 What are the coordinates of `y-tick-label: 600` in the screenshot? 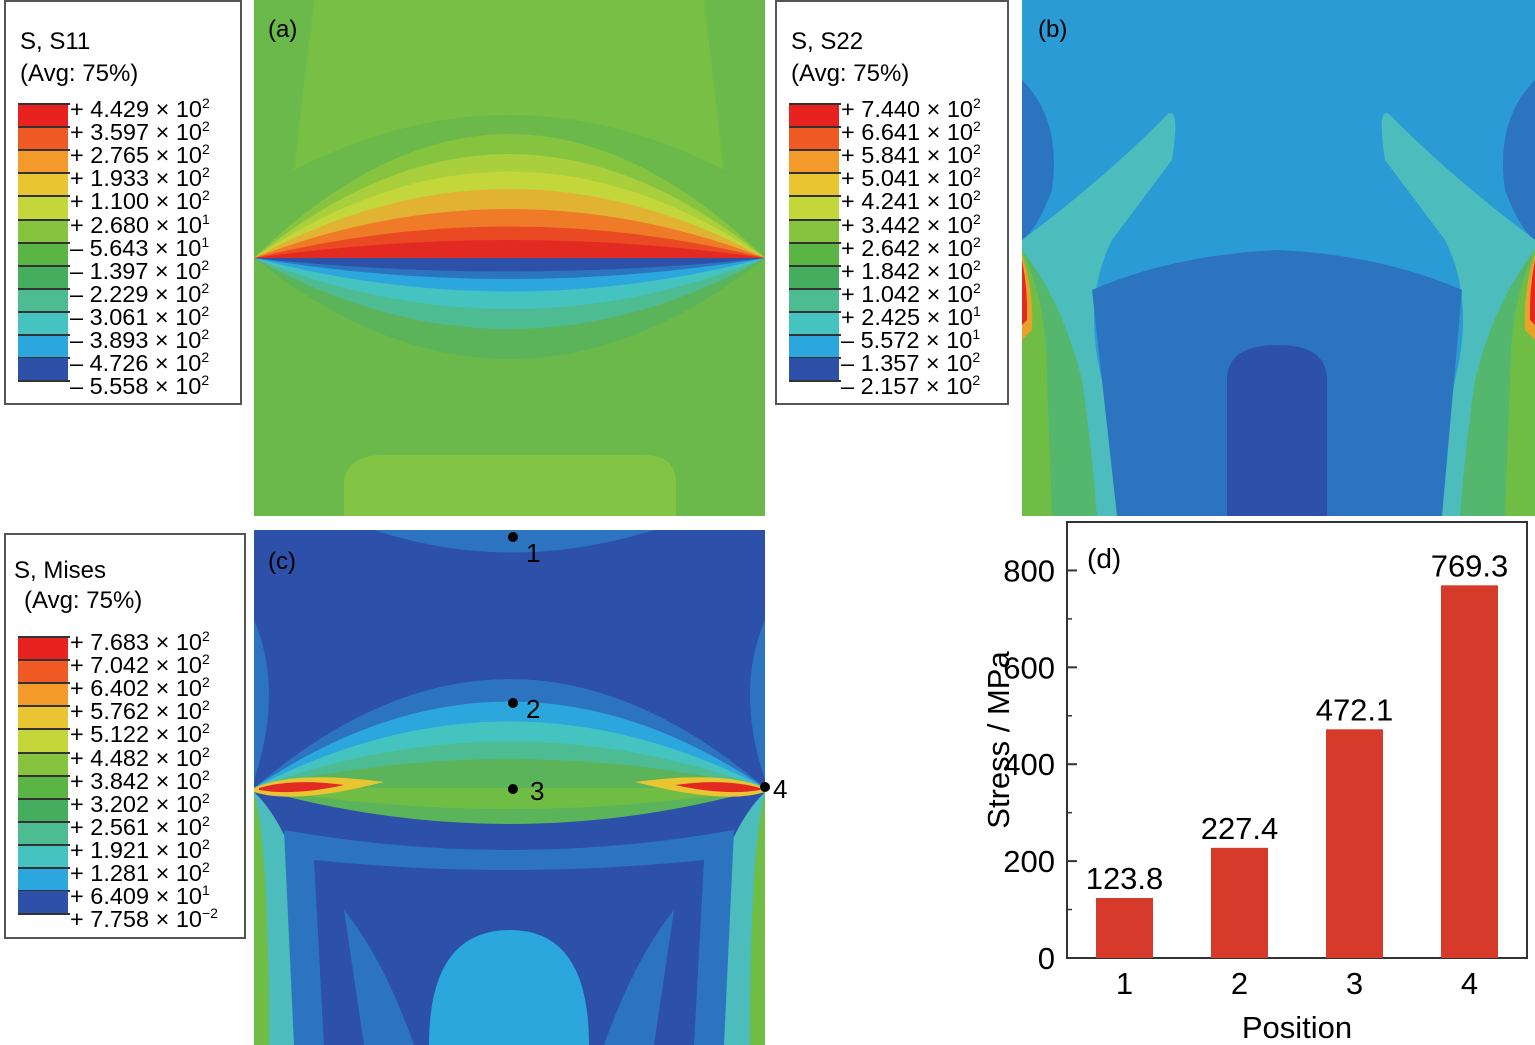 It's located at (1029, 667).